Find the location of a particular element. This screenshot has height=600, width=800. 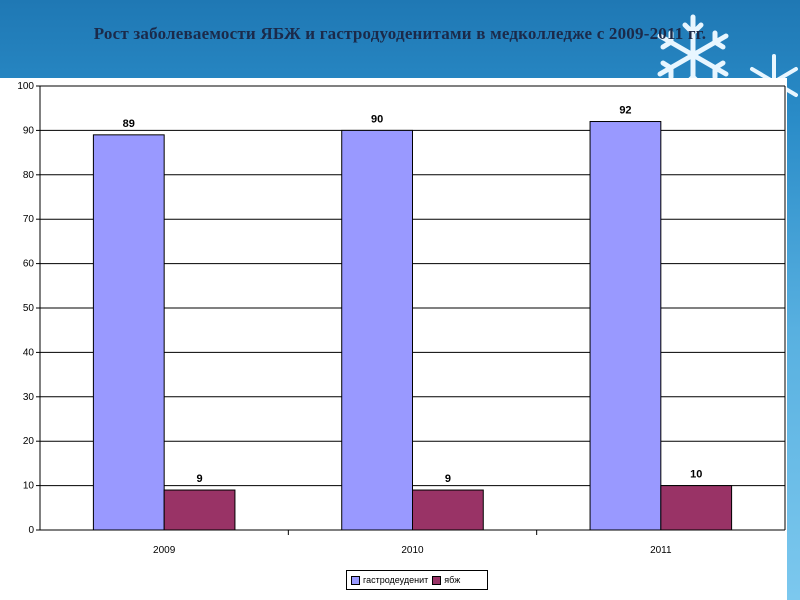

x-tick-label: 2011 is located at coordinates (661, 550).